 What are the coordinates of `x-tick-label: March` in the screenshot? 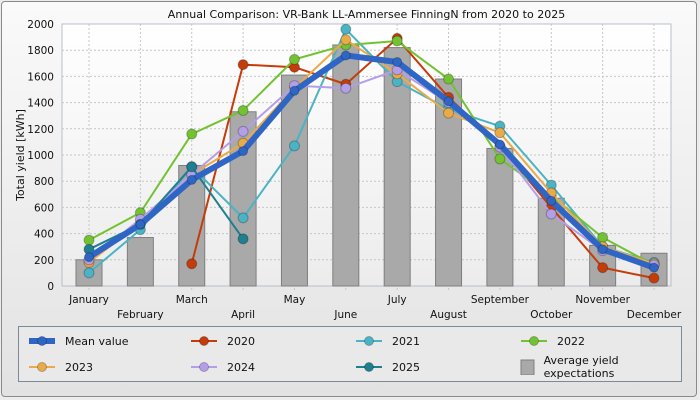 It's located at (192, 300).